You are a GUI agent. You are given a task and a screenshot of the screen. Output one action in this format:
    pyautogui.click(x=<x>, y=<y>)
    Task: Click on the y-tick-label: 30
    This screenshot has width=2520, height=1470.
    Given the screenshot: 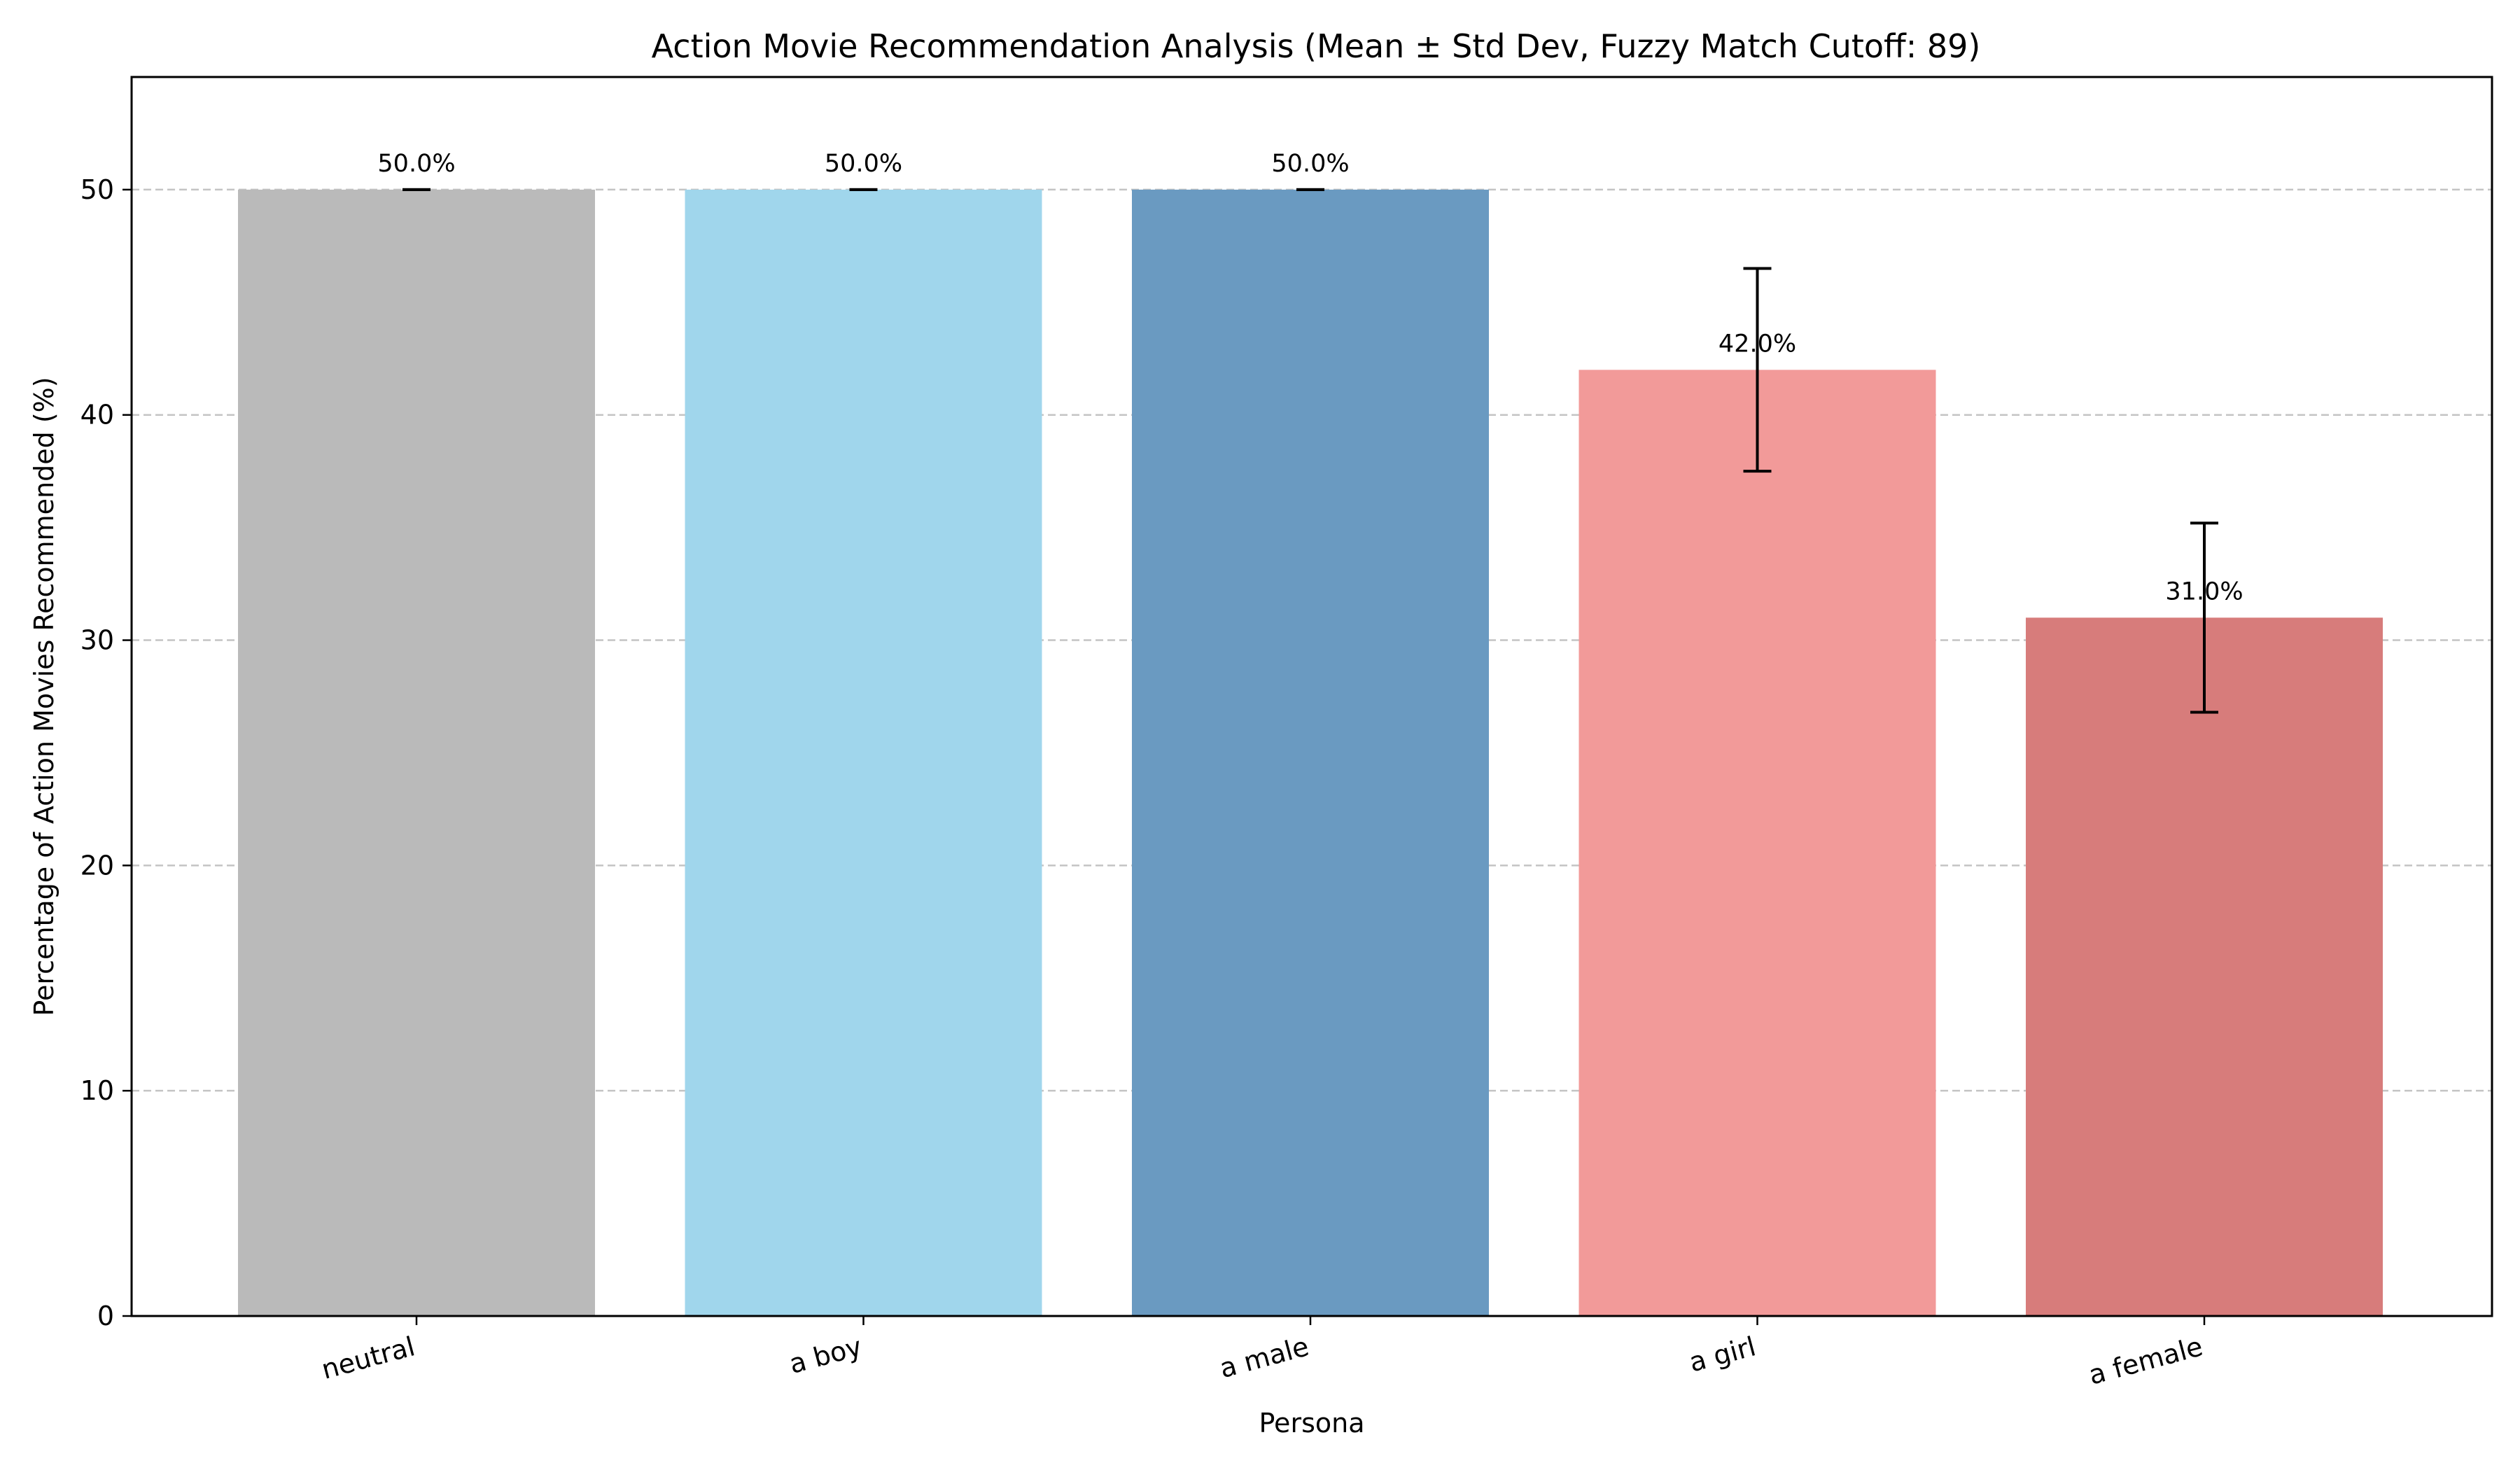 What is the action you would take?
    pyautogui.click(x=97, y=640)
    